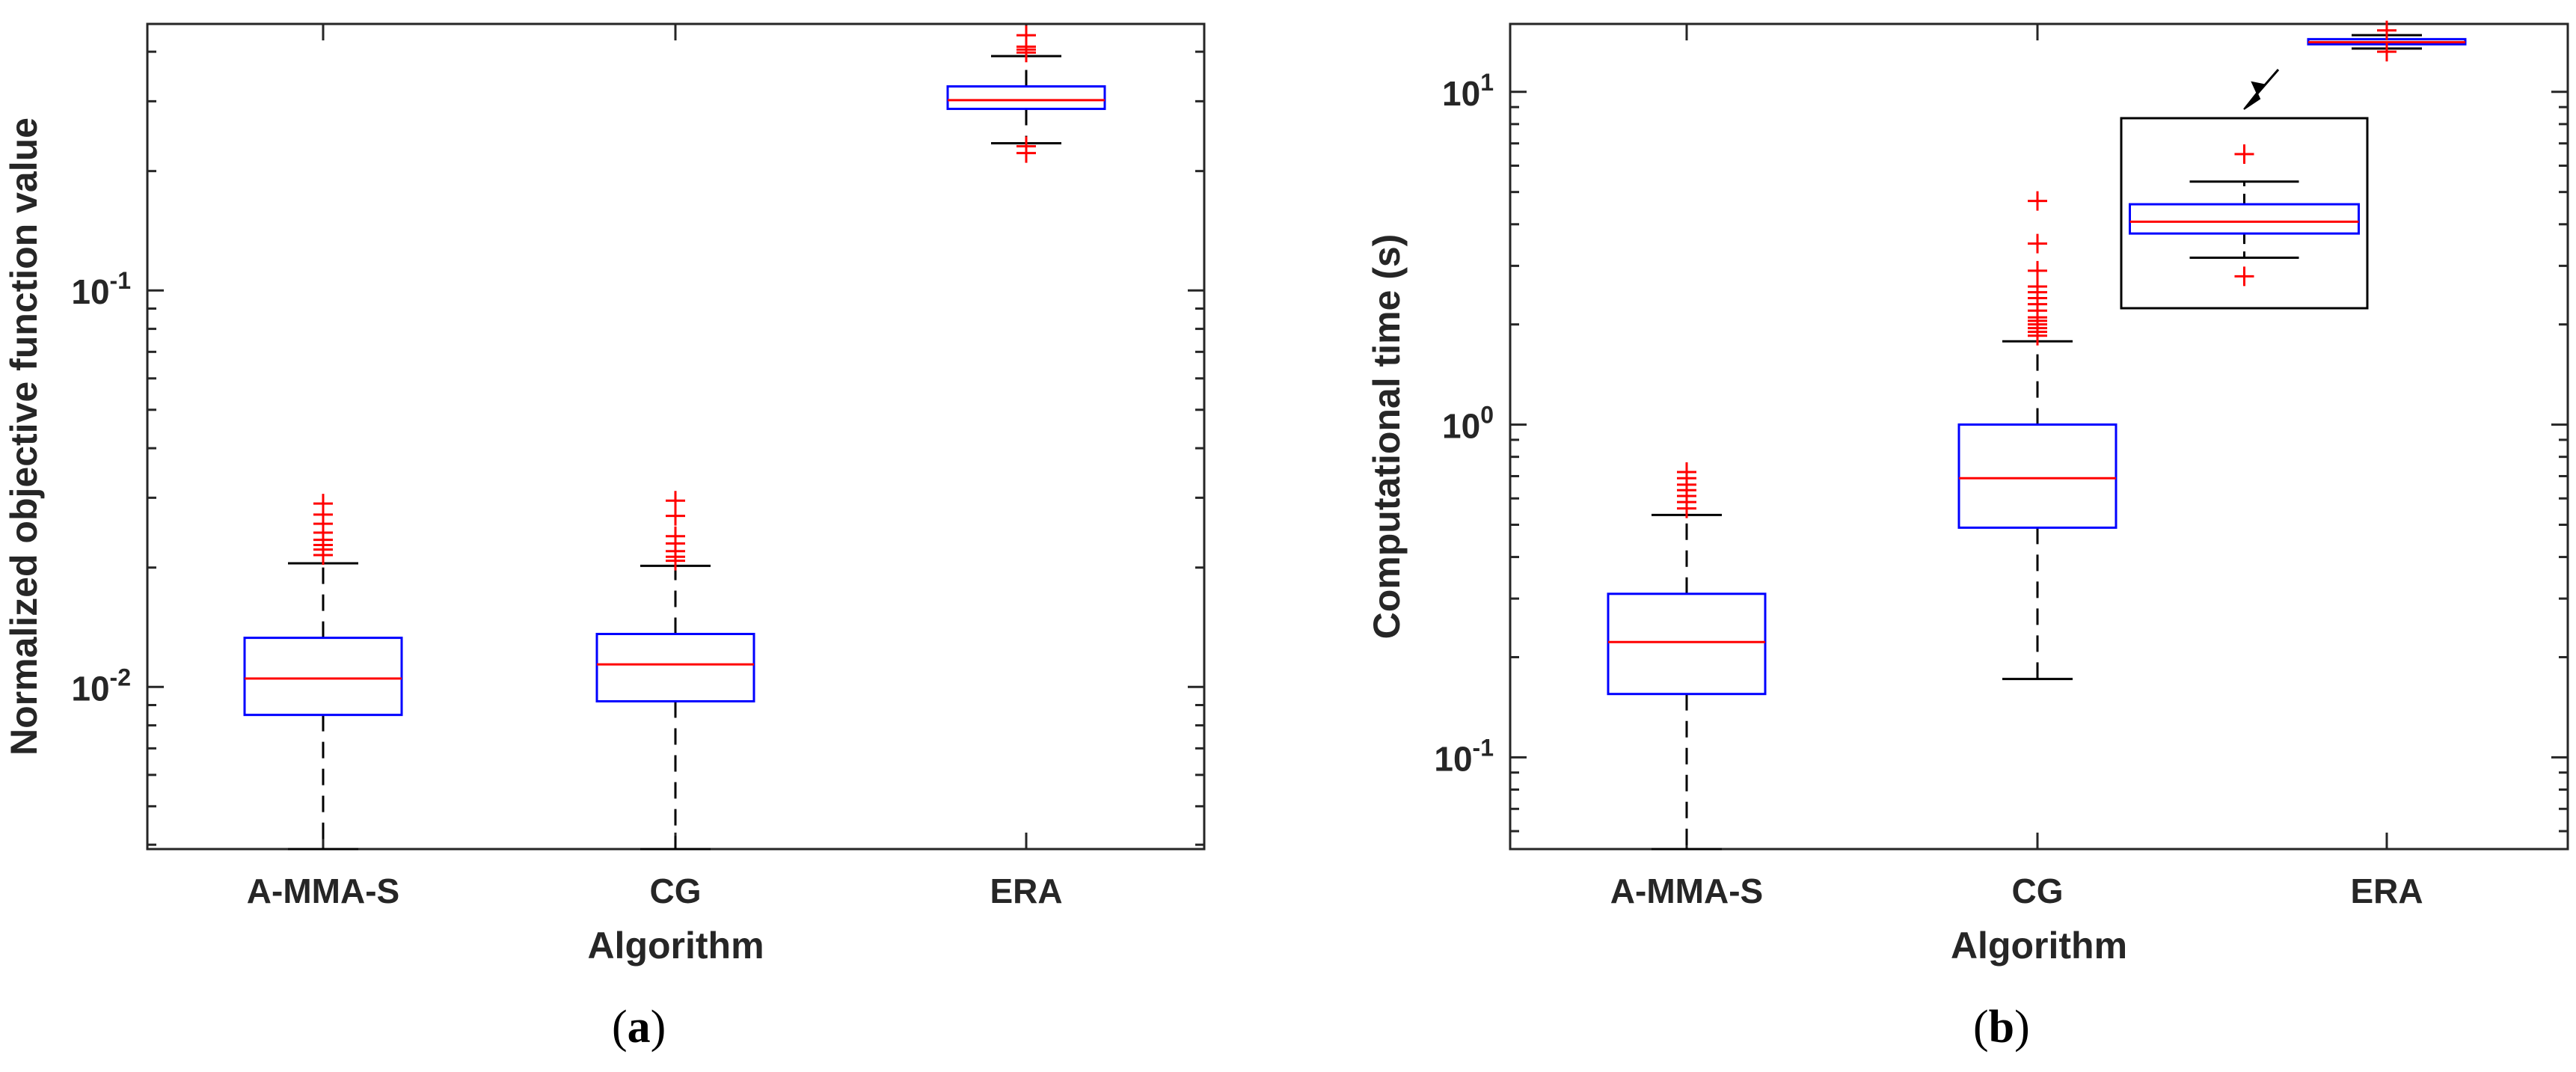 The image size is (2576, 1072). Describe the element at coordinates (120, 677) in the screenshot. I see `y-tick-label-exp: -2` at that location.